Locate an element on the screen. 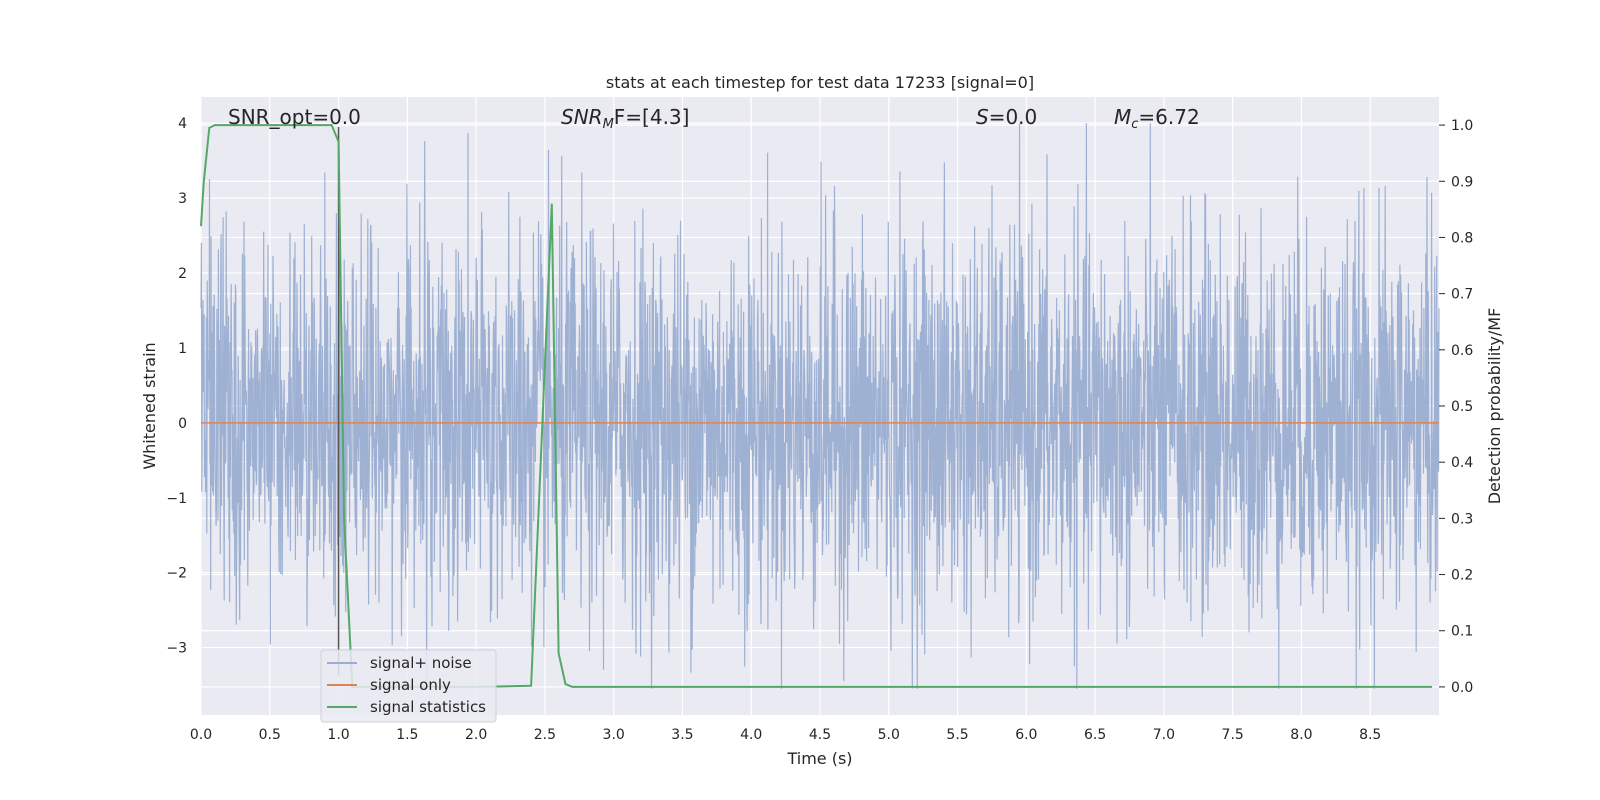 The width and height of the screenshot is (1600, 800). x-tick-label: 2.0 is located at coordinates (476, 735).